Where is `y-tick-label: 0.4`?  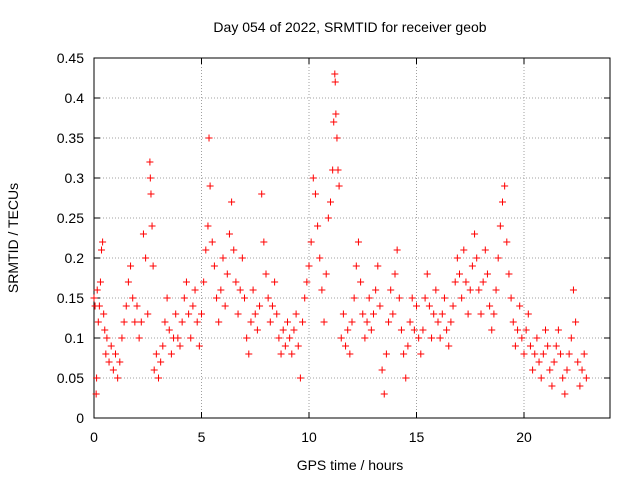
y-tick-label: 0.4 is located at coordinates (75, 98).